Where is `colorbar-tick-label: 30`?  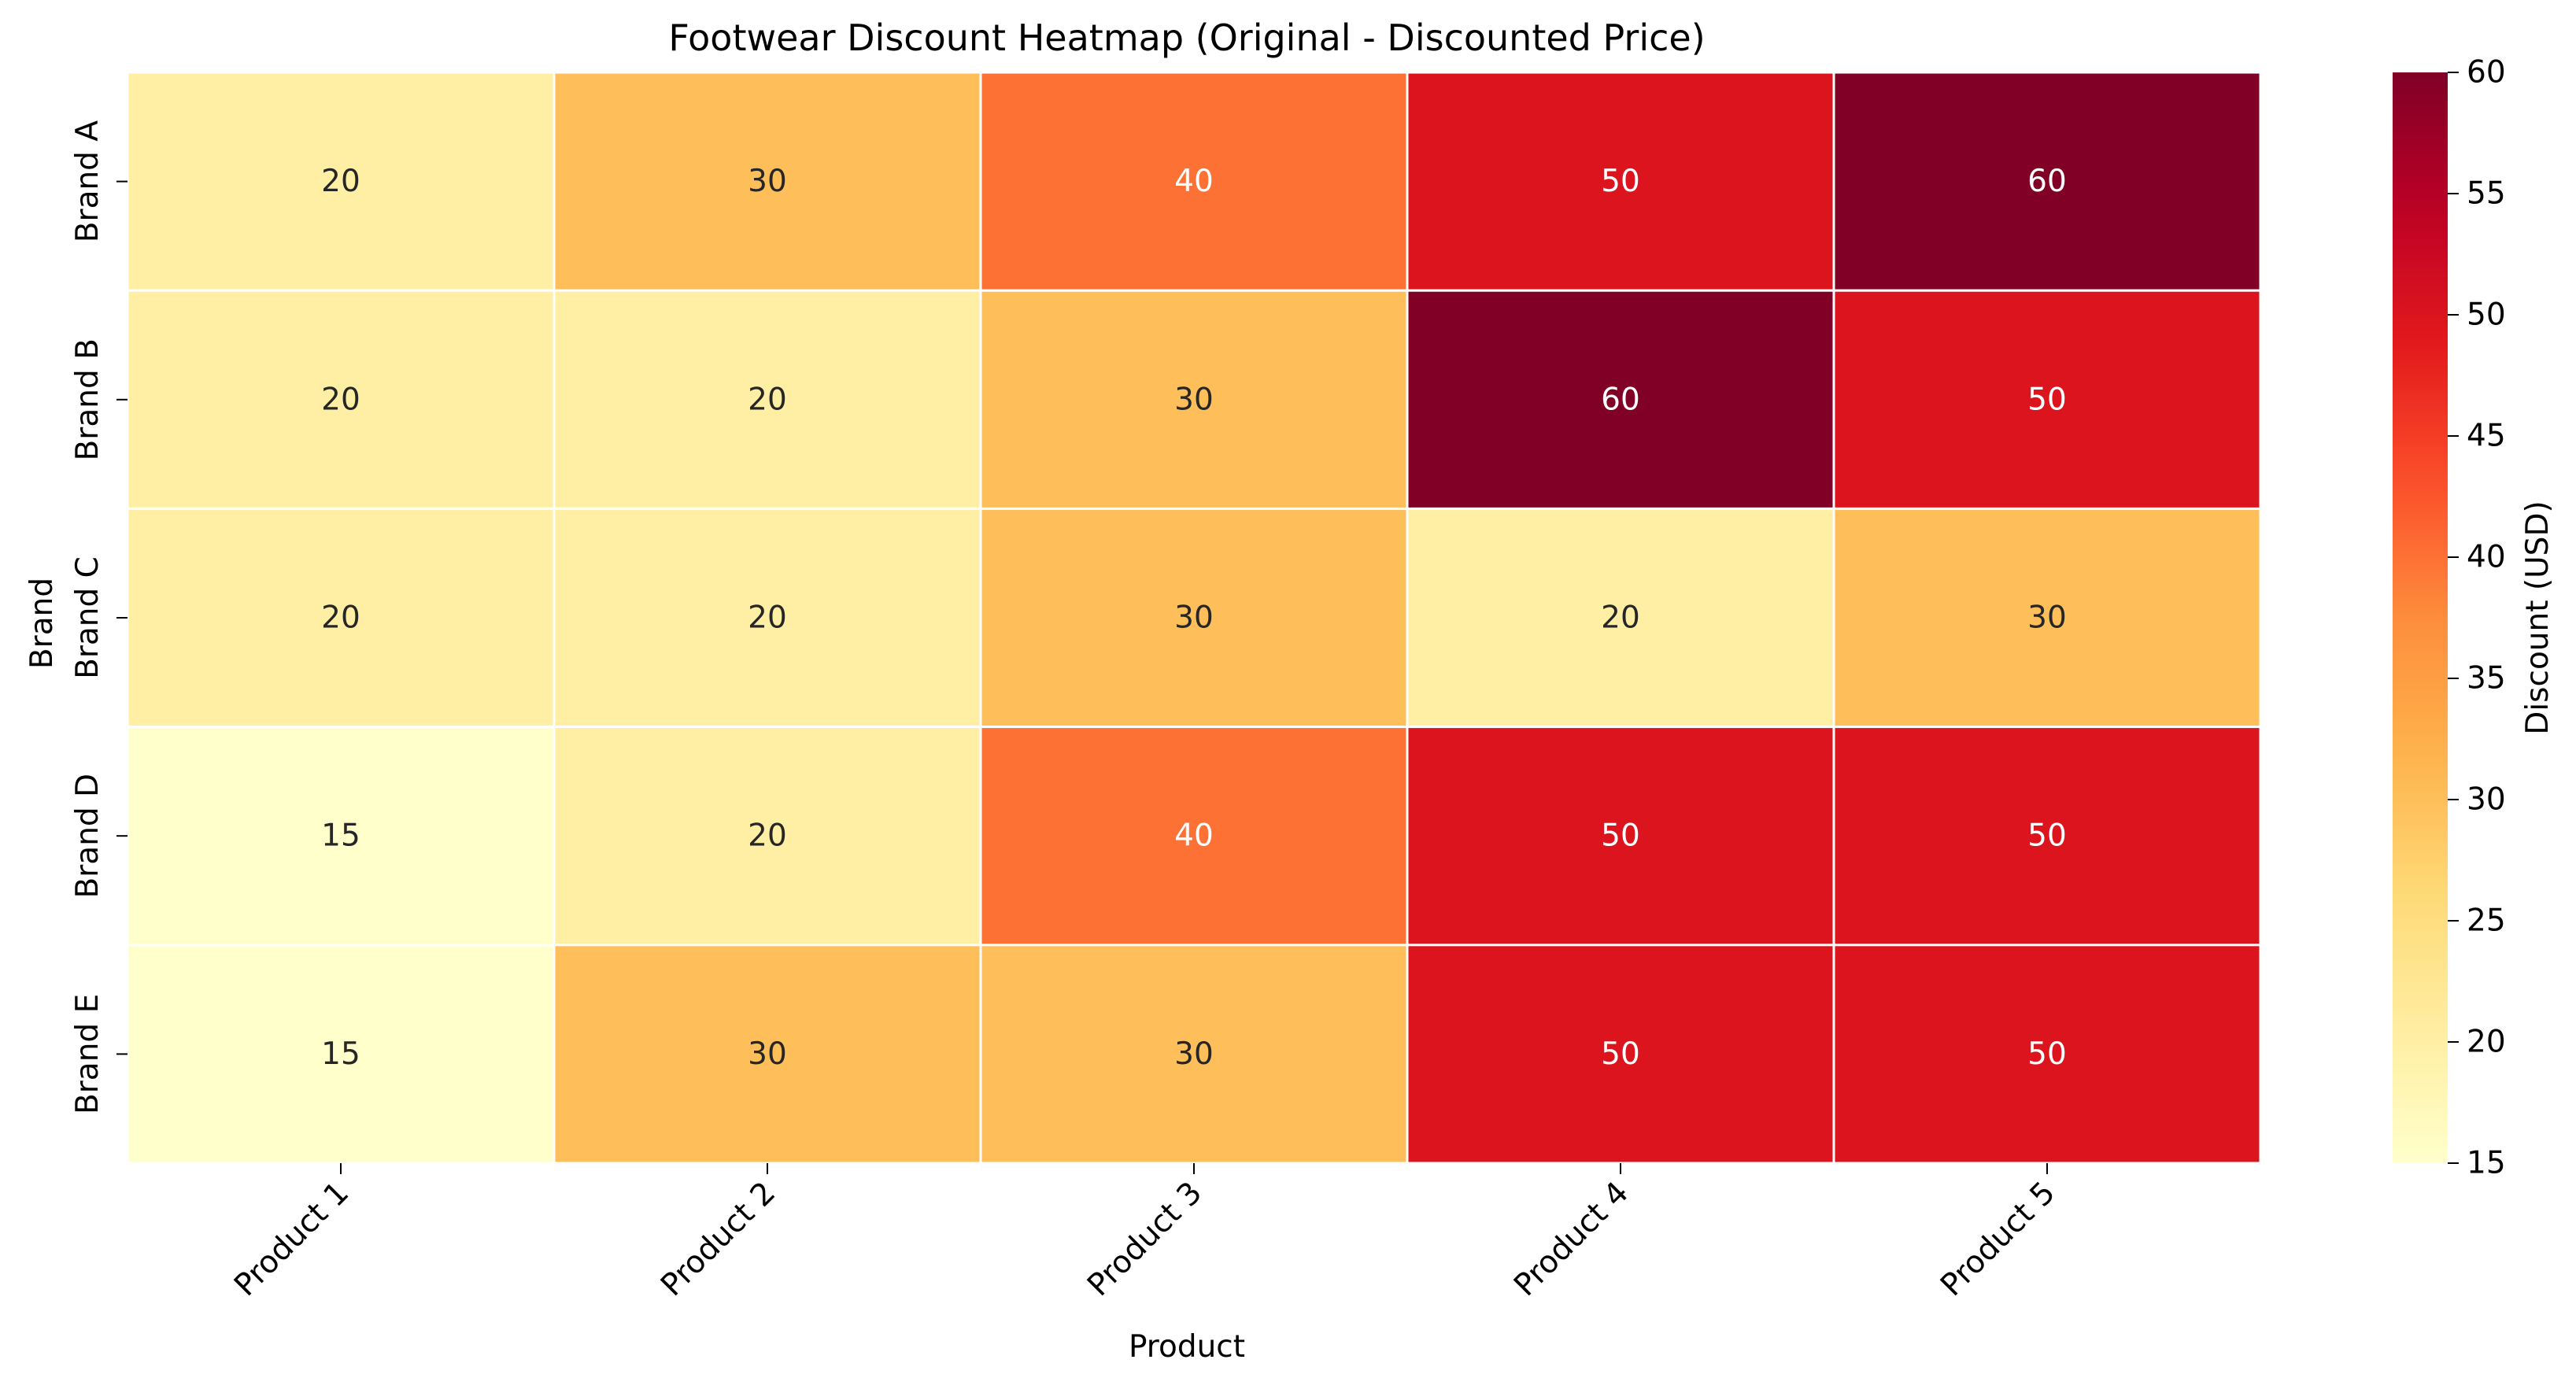 colorbar-tick-label: 30 is located at coordinates (2486, 800).